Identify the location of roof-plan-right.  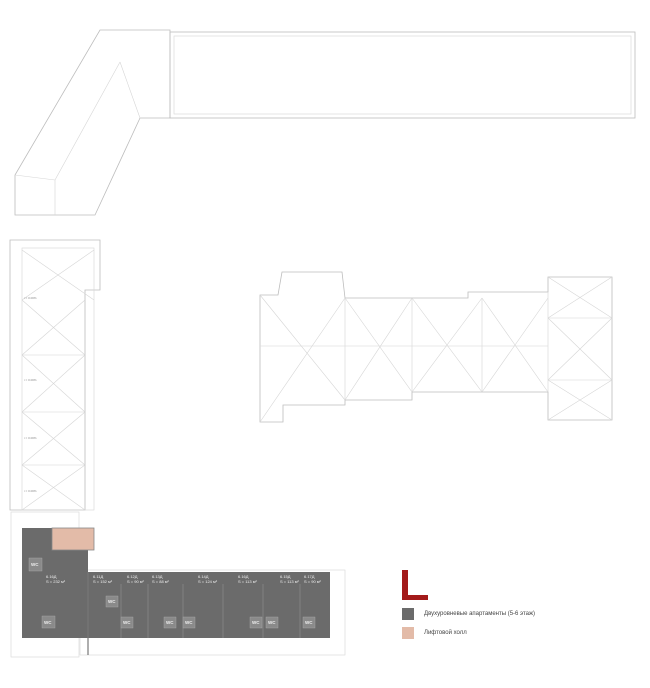
(436, 347).